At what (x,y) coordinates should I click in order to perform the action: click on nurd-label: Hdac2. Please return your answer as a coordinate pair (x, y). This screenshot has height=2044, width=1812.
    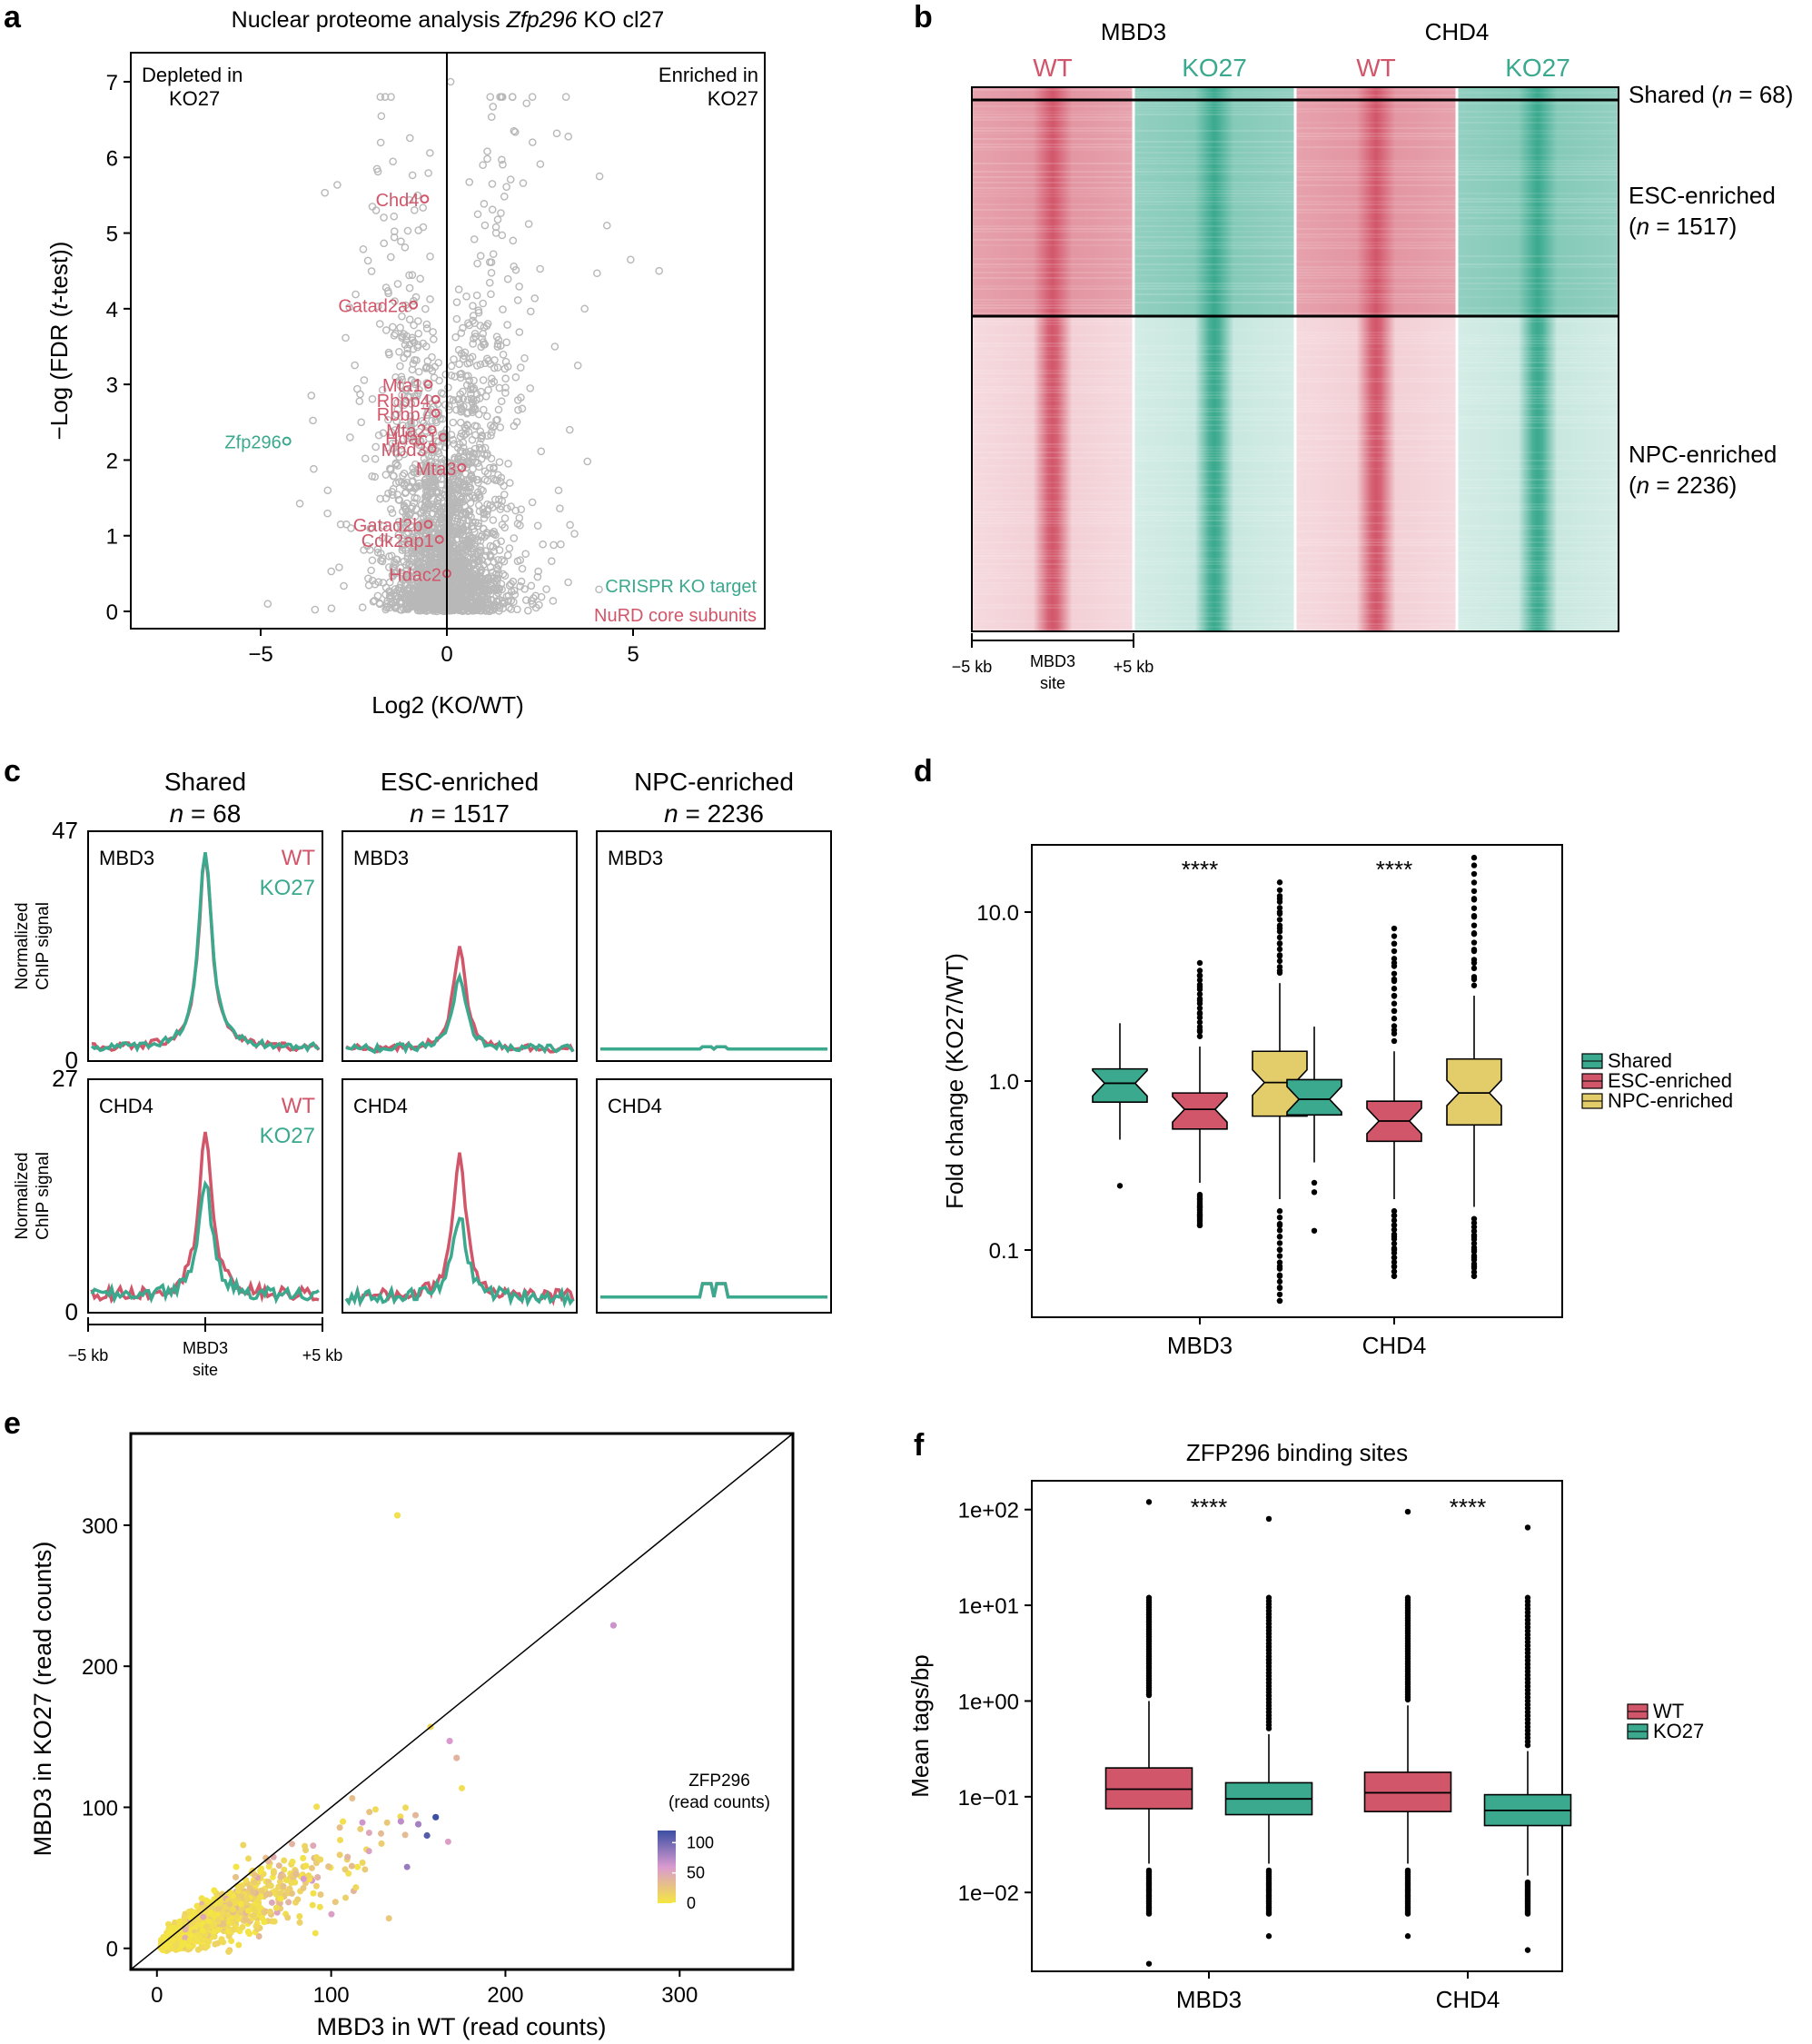
    Looking at the image, I should click on (415, 575).